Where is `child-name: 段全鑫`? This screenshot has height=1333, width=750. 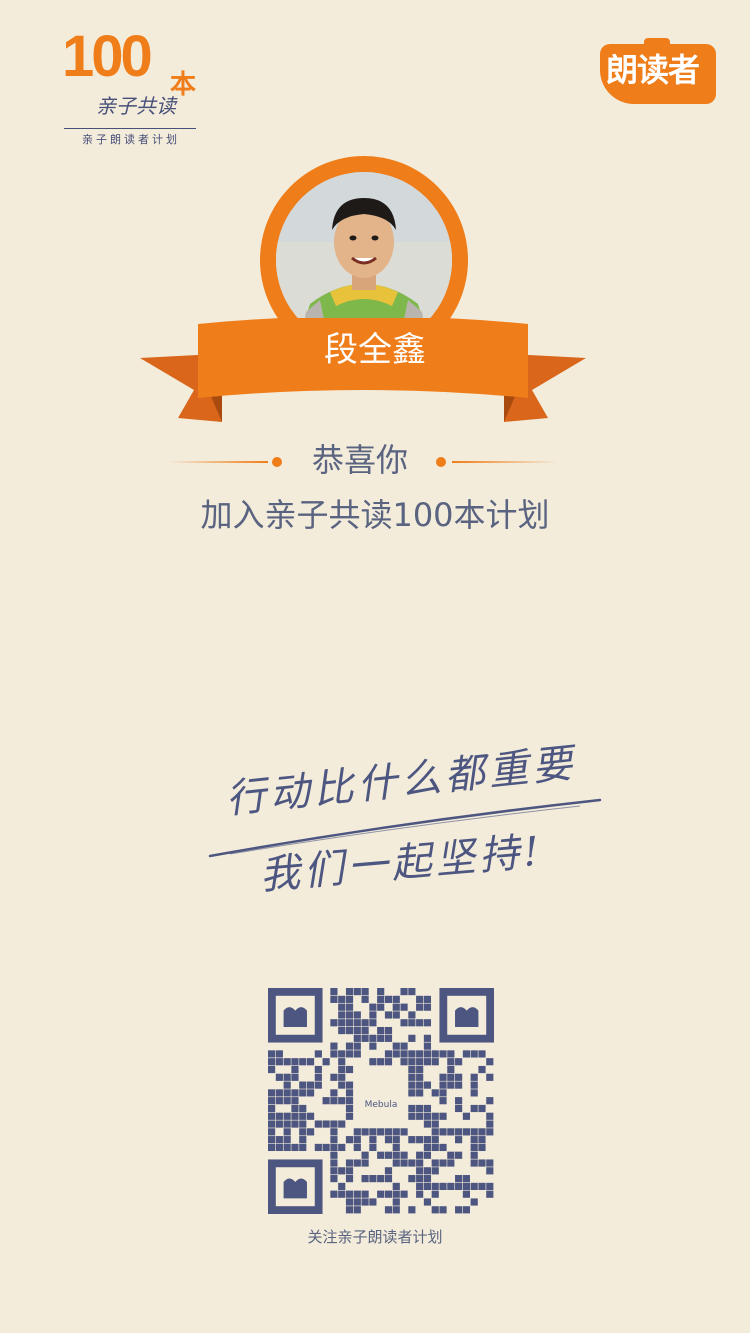 child-name: 段全鑫 is located at coordinates (375, 350).